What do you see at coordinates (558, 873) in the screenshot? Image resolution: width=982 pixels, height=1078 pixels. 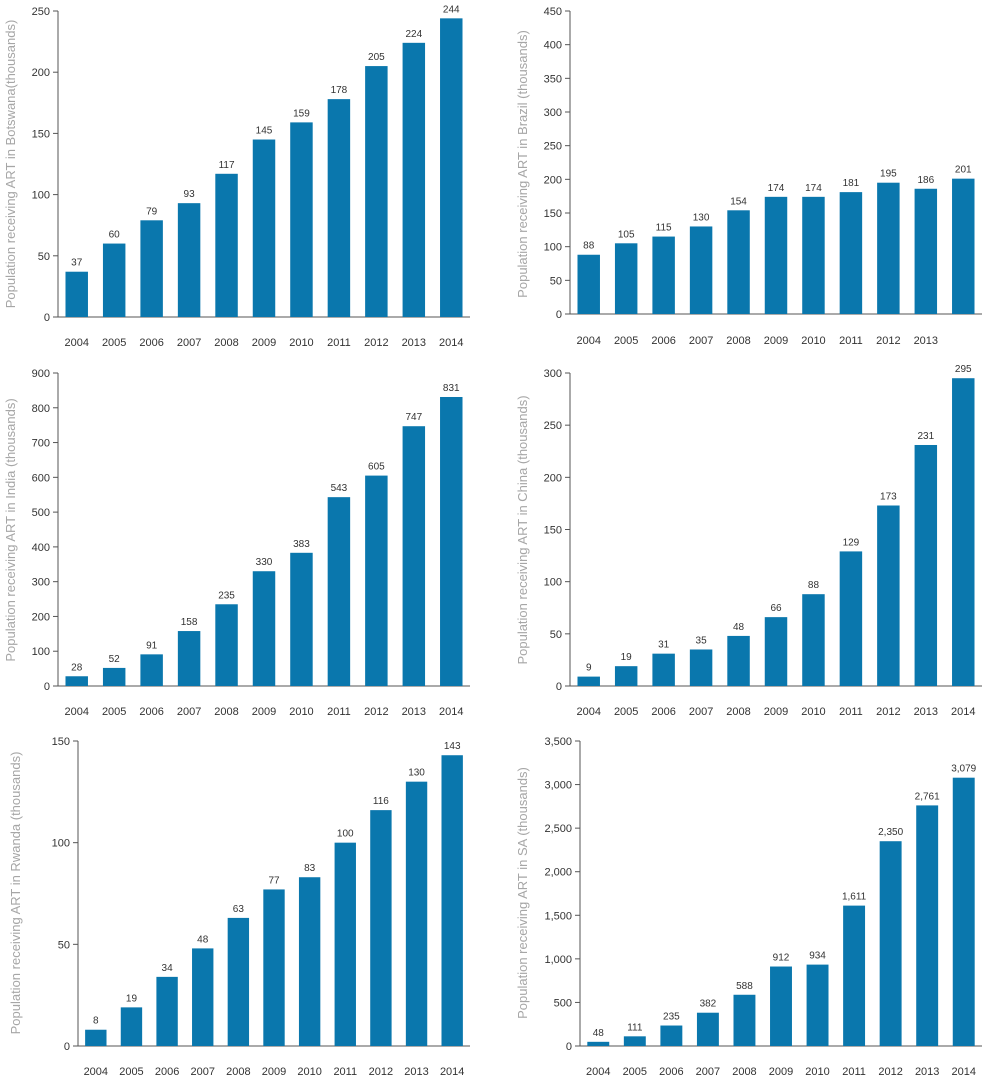 I see `y-tick-label: 2,000` at bounding box center [558, 873].